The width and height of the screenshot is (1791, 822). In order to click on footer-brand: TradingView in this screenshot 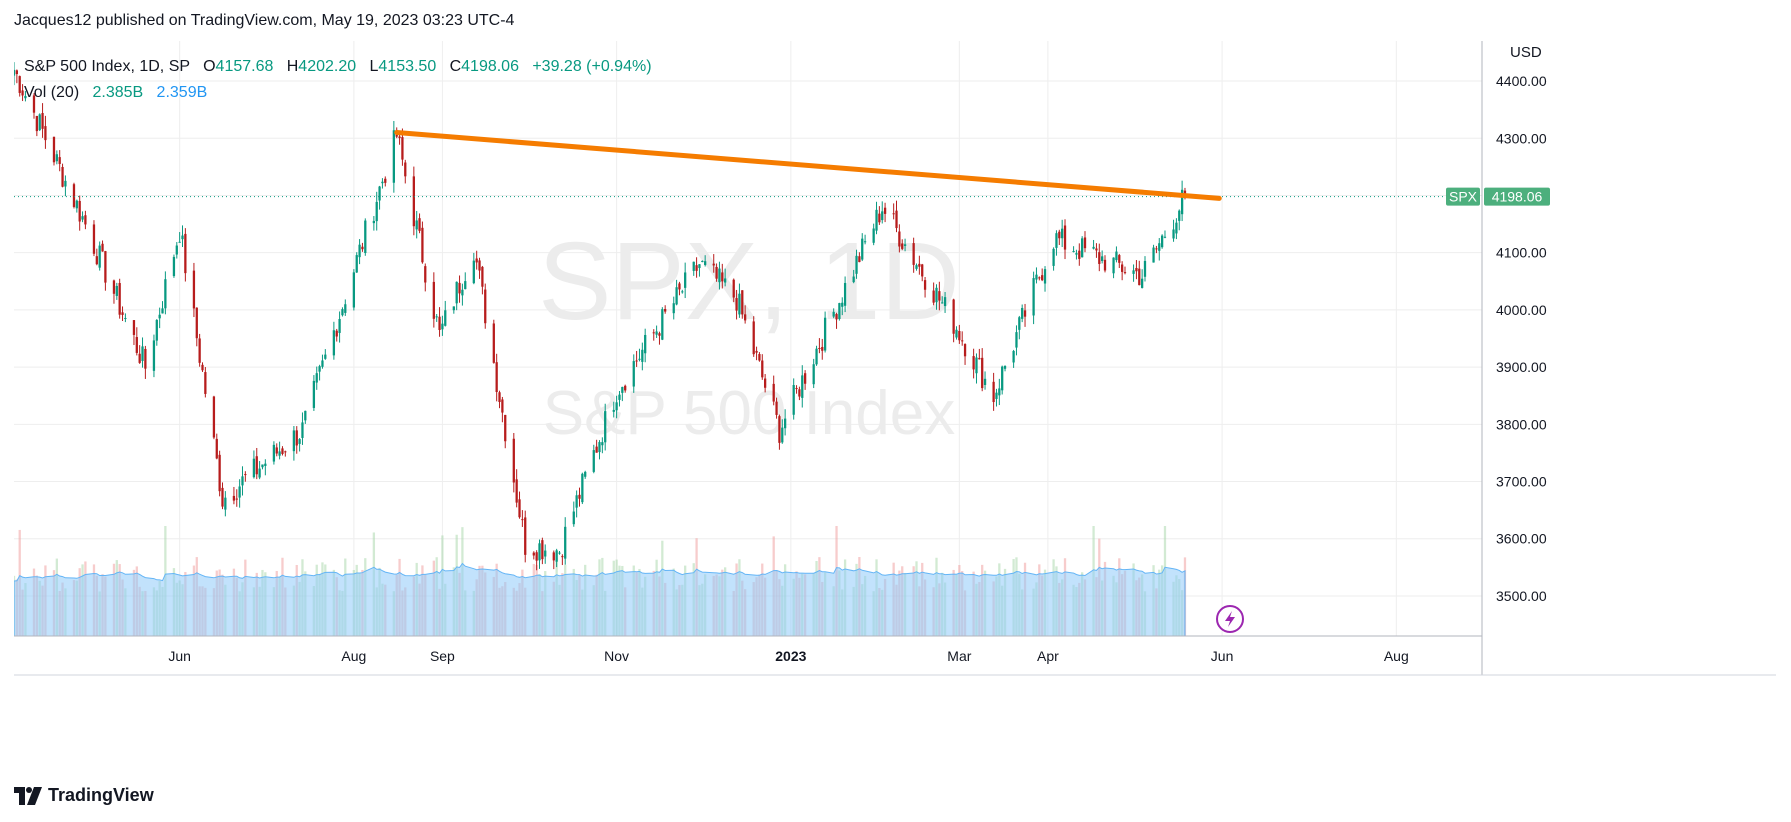, I will do `click(84, 795)`.